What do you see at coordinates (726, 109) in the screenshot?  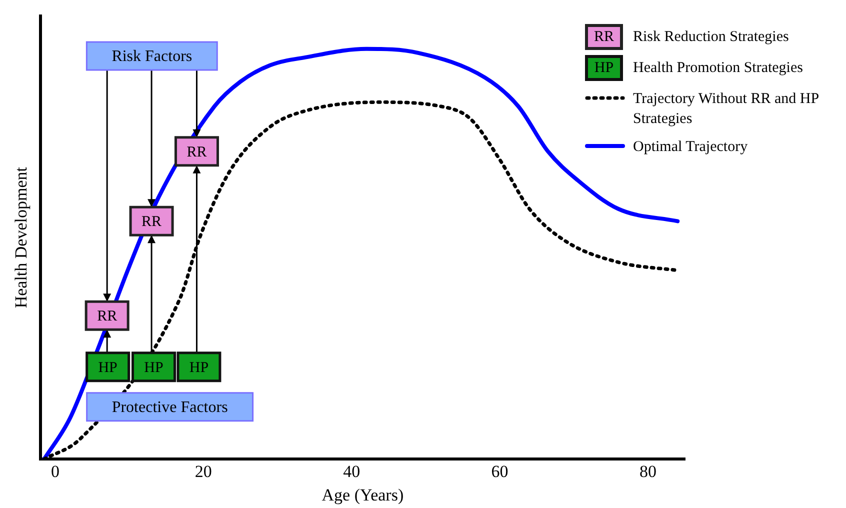 I see `legend-label: Trajectory Without RR and HP Strategies` at bounding box center [726, 109].